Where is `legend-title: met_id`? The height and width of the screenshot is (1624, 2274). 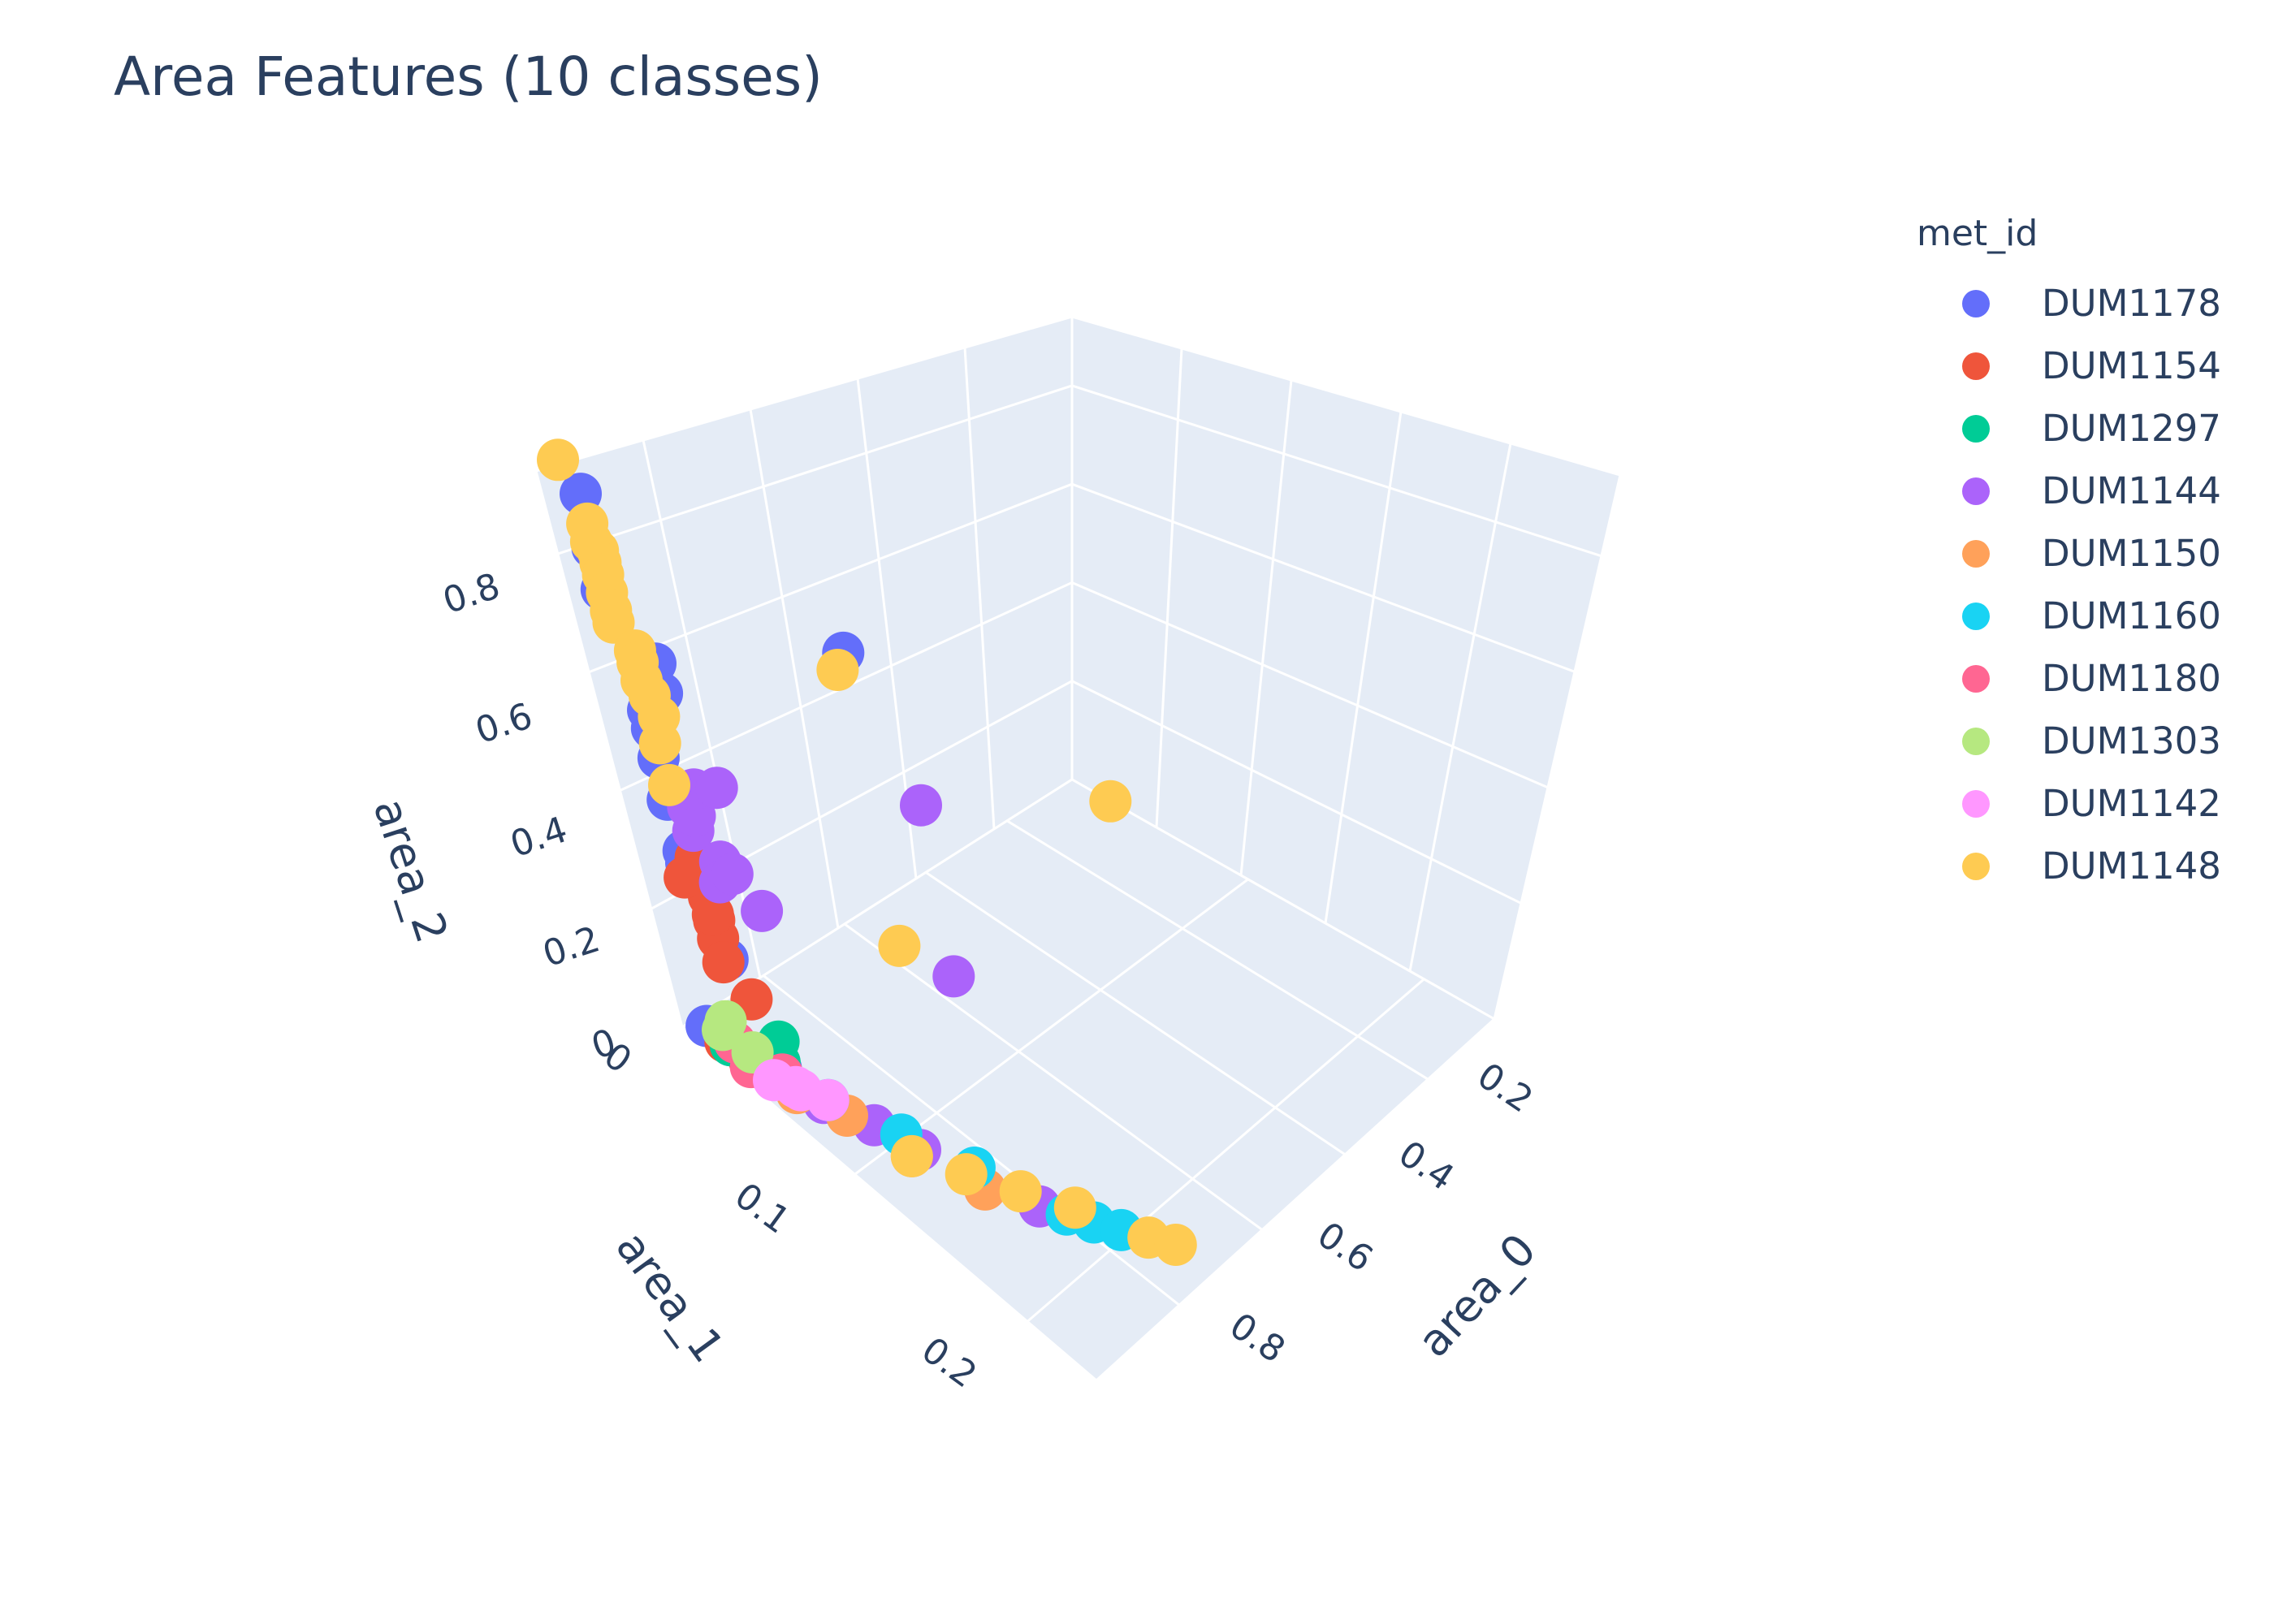 legend-title: met_id is located at coordinates (1977, 233).